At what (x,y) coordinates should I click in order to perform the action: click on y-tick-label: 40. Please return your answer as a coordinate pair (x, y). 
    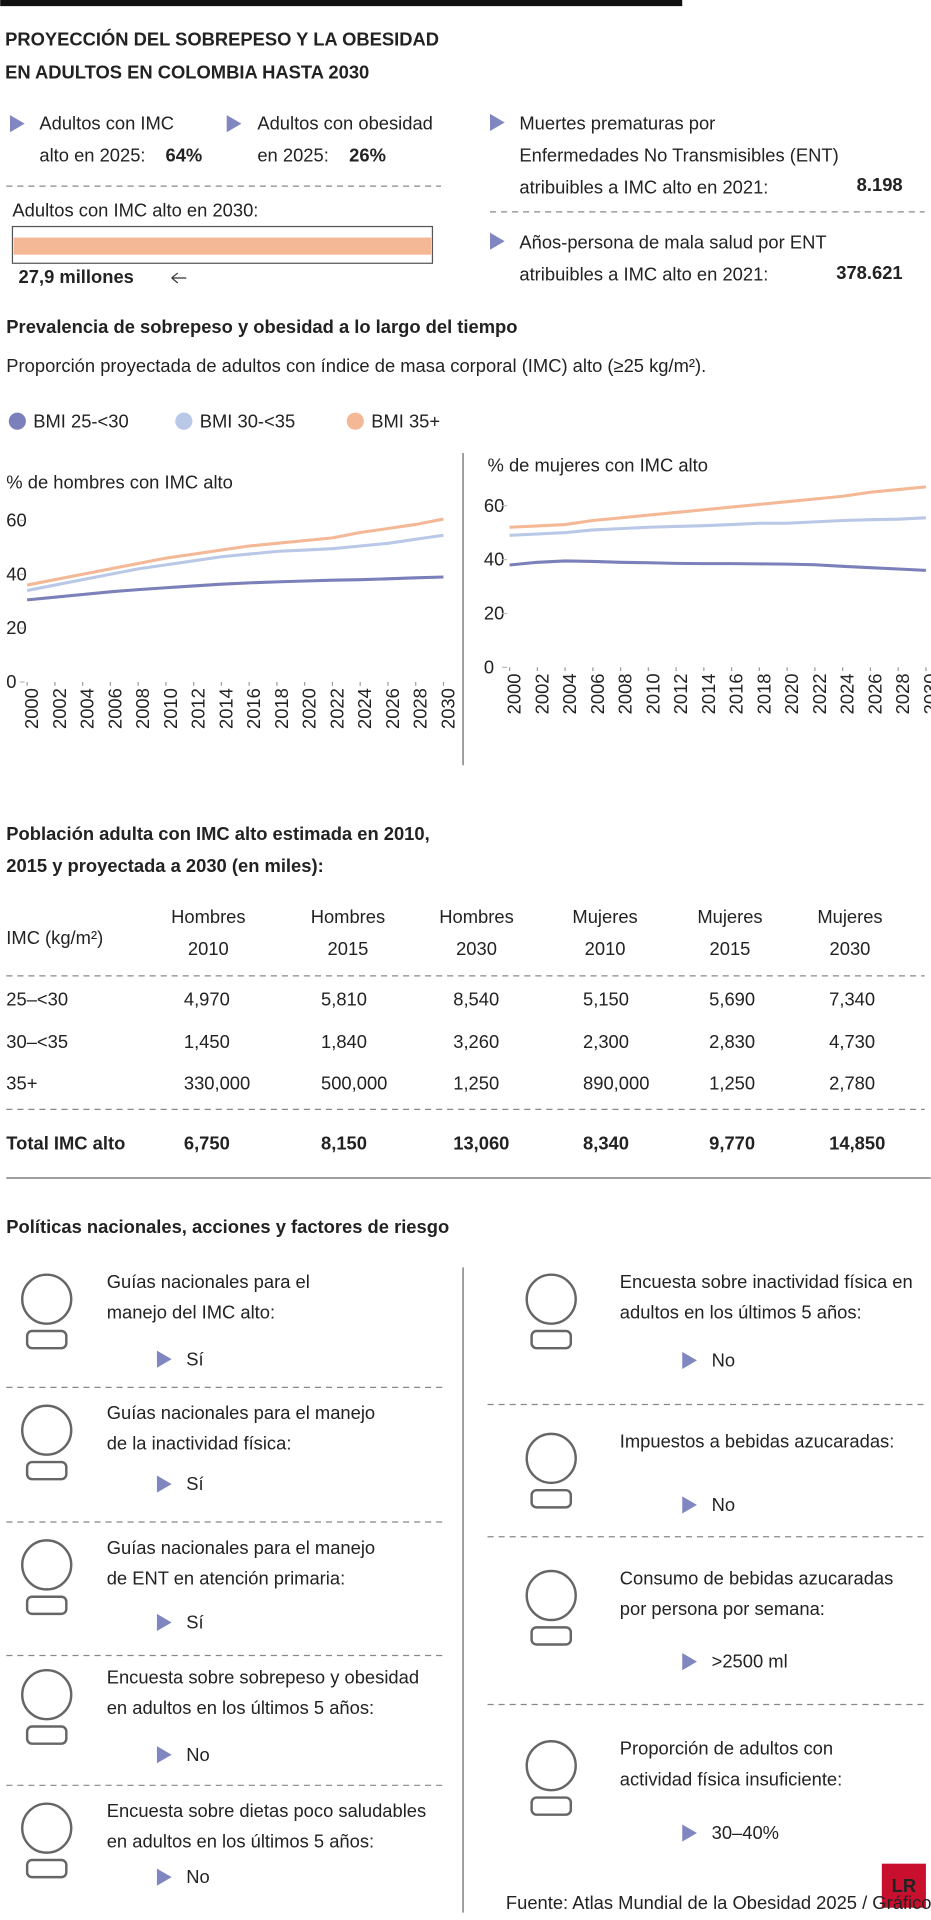
    Looking at the image, I should click on (16, 573).